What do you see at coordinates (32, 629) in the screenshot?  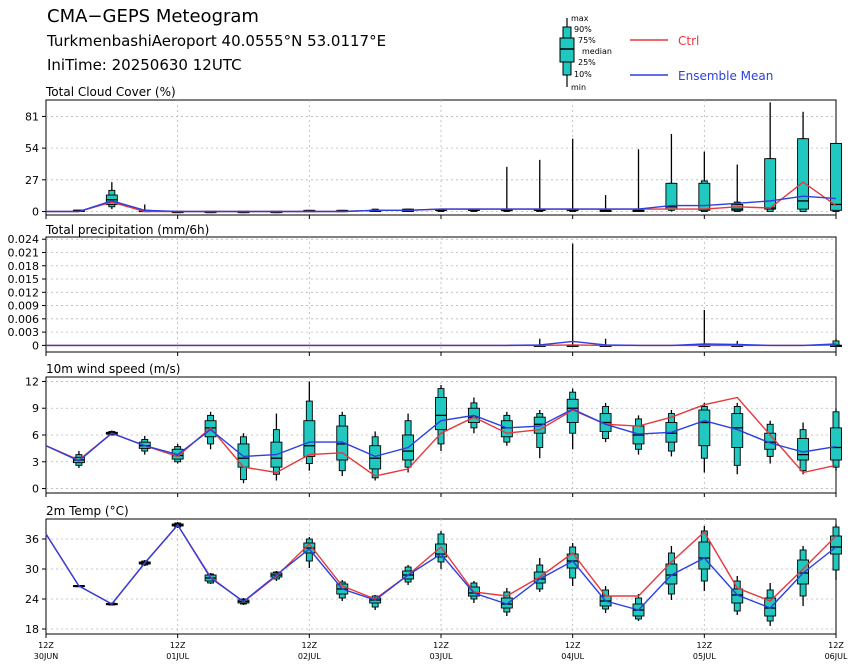 I see `y-tick-label: 18` at bounding box center [32, 629].